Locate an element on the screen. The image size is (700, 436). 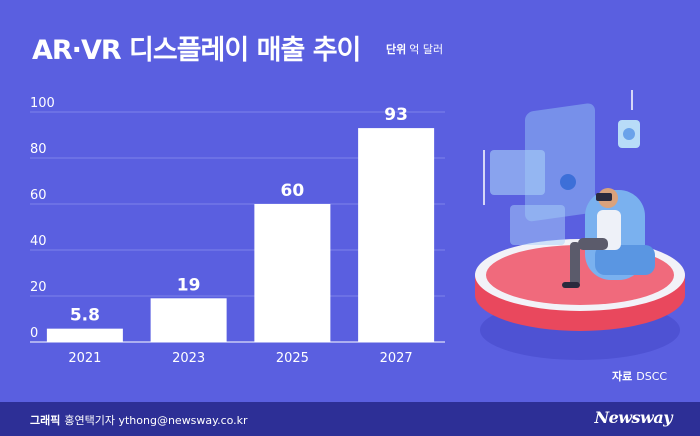
x-tick-label: 2025 is located at coordinates (292, 358).